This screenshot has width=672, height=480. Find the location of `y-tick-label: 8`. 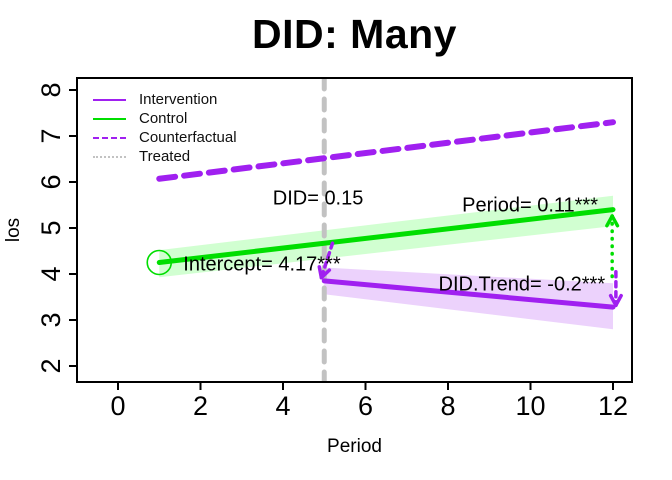

y-tick-label: 8 is located at coordinates (51, 89).